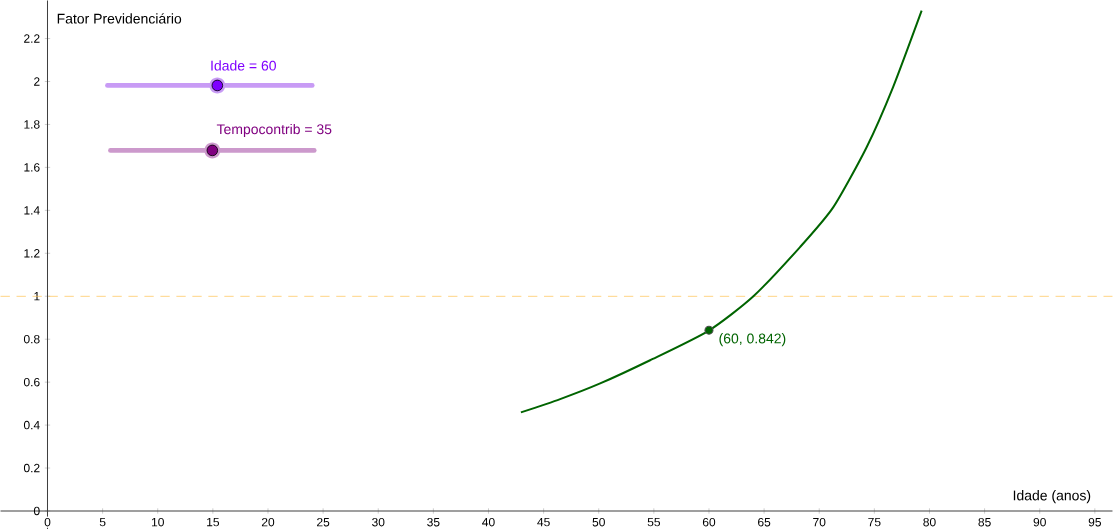 The image size is (1113, 530). What do you see at coordinates (1039, 522) in the screenshot?
I see `x-tick-label: 90` at bounding box center [1039, 522].